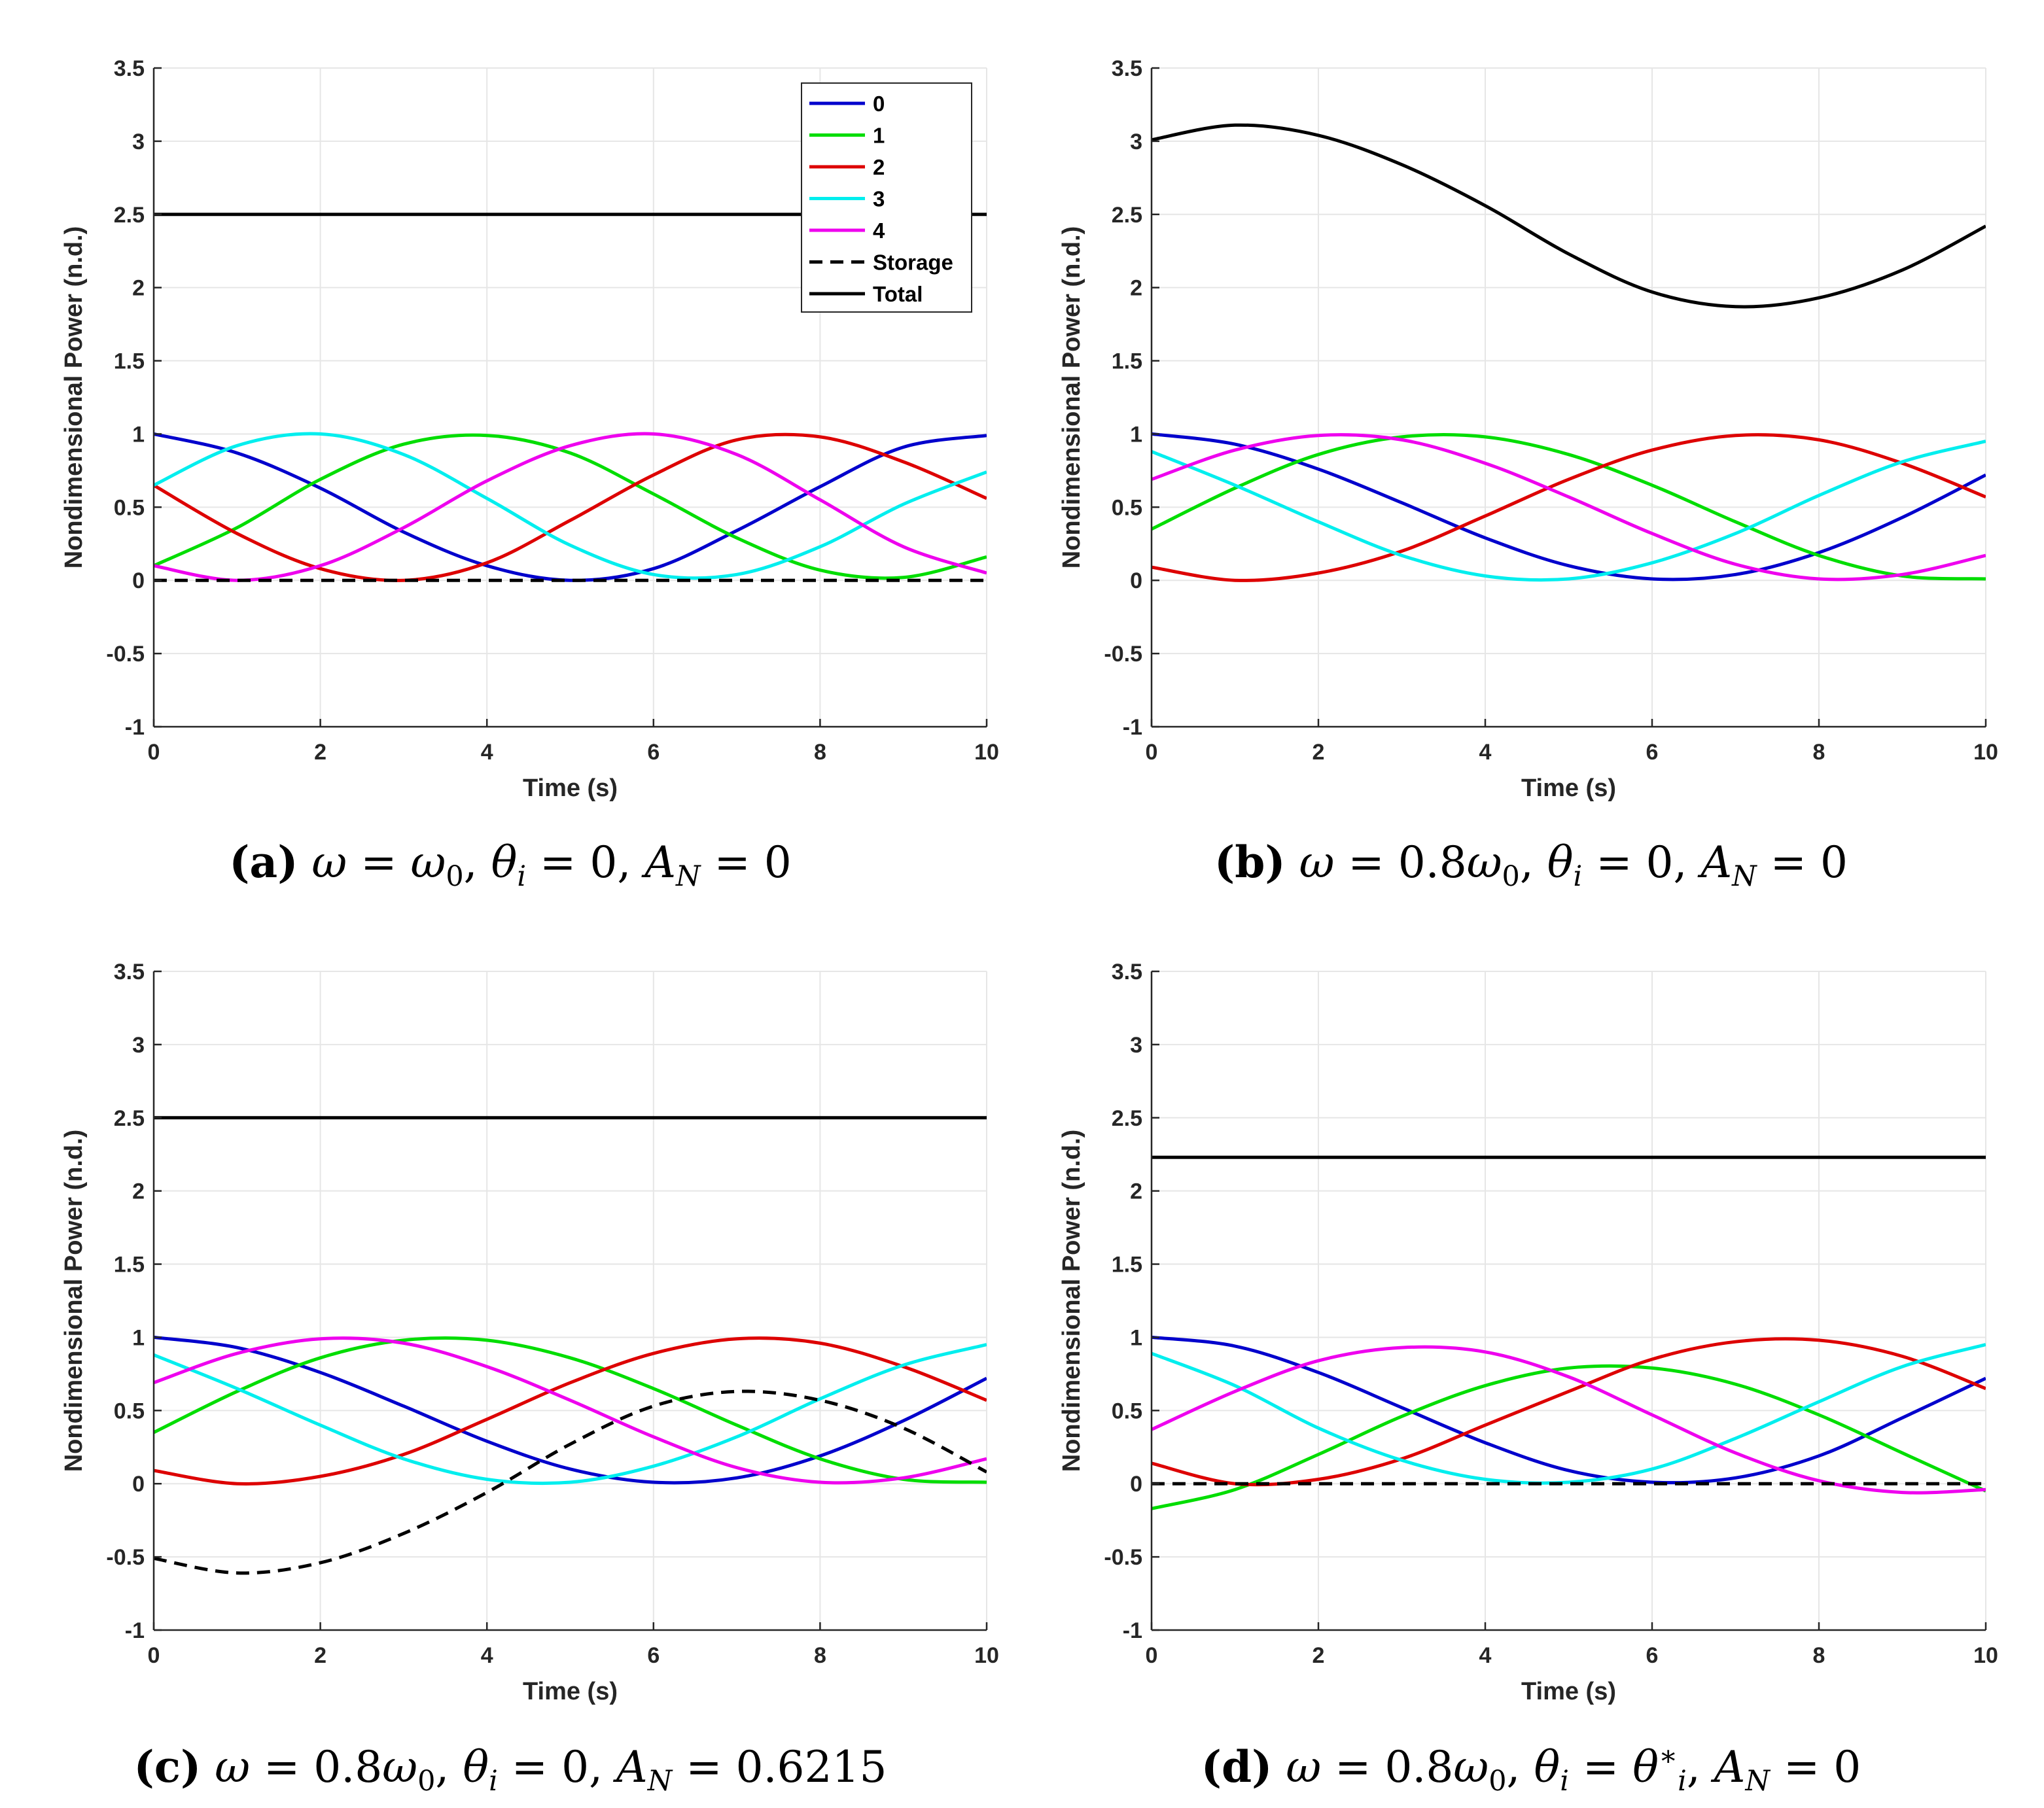 This screenshot has height=1808, width=2044. What do you see at coordinates (263, 862) in the screenshot?
I see `caption-letter: (a)` at bounding box center [263, 862].